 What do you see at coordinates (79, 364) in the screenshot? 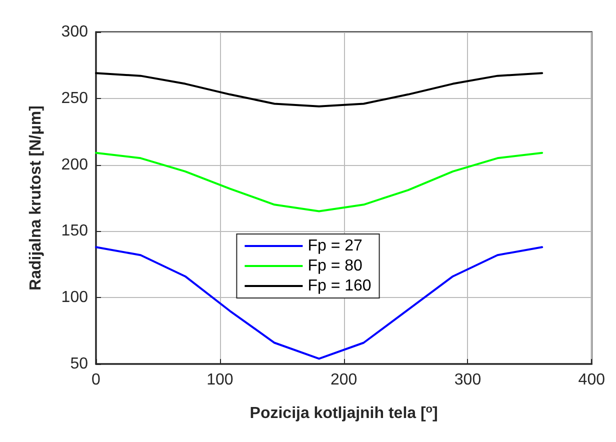
I see `y-tick-label: 50` at bounding box center [79, 364].